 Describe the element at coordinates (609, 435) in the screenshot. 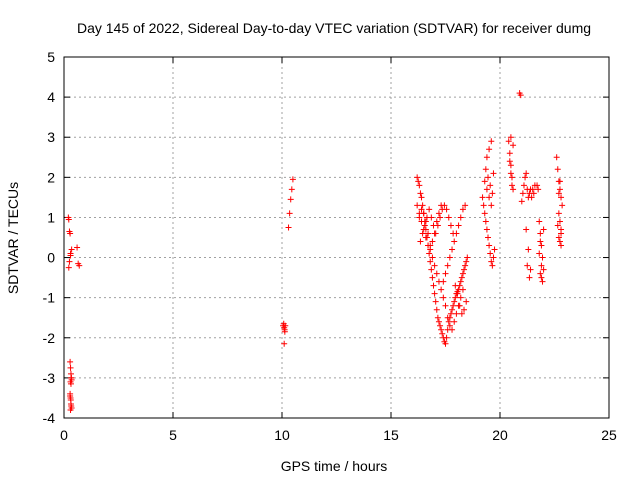

I see `x-tick-label: 25` at that location.